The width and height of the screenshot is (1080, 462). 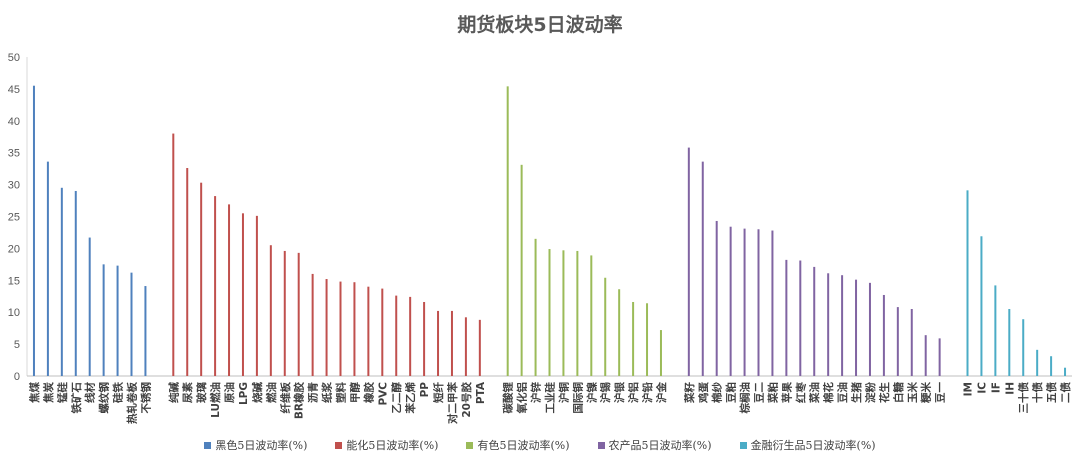 I want to click on legend-item: 能化5日波动率(%), so click(x=386, y=445).